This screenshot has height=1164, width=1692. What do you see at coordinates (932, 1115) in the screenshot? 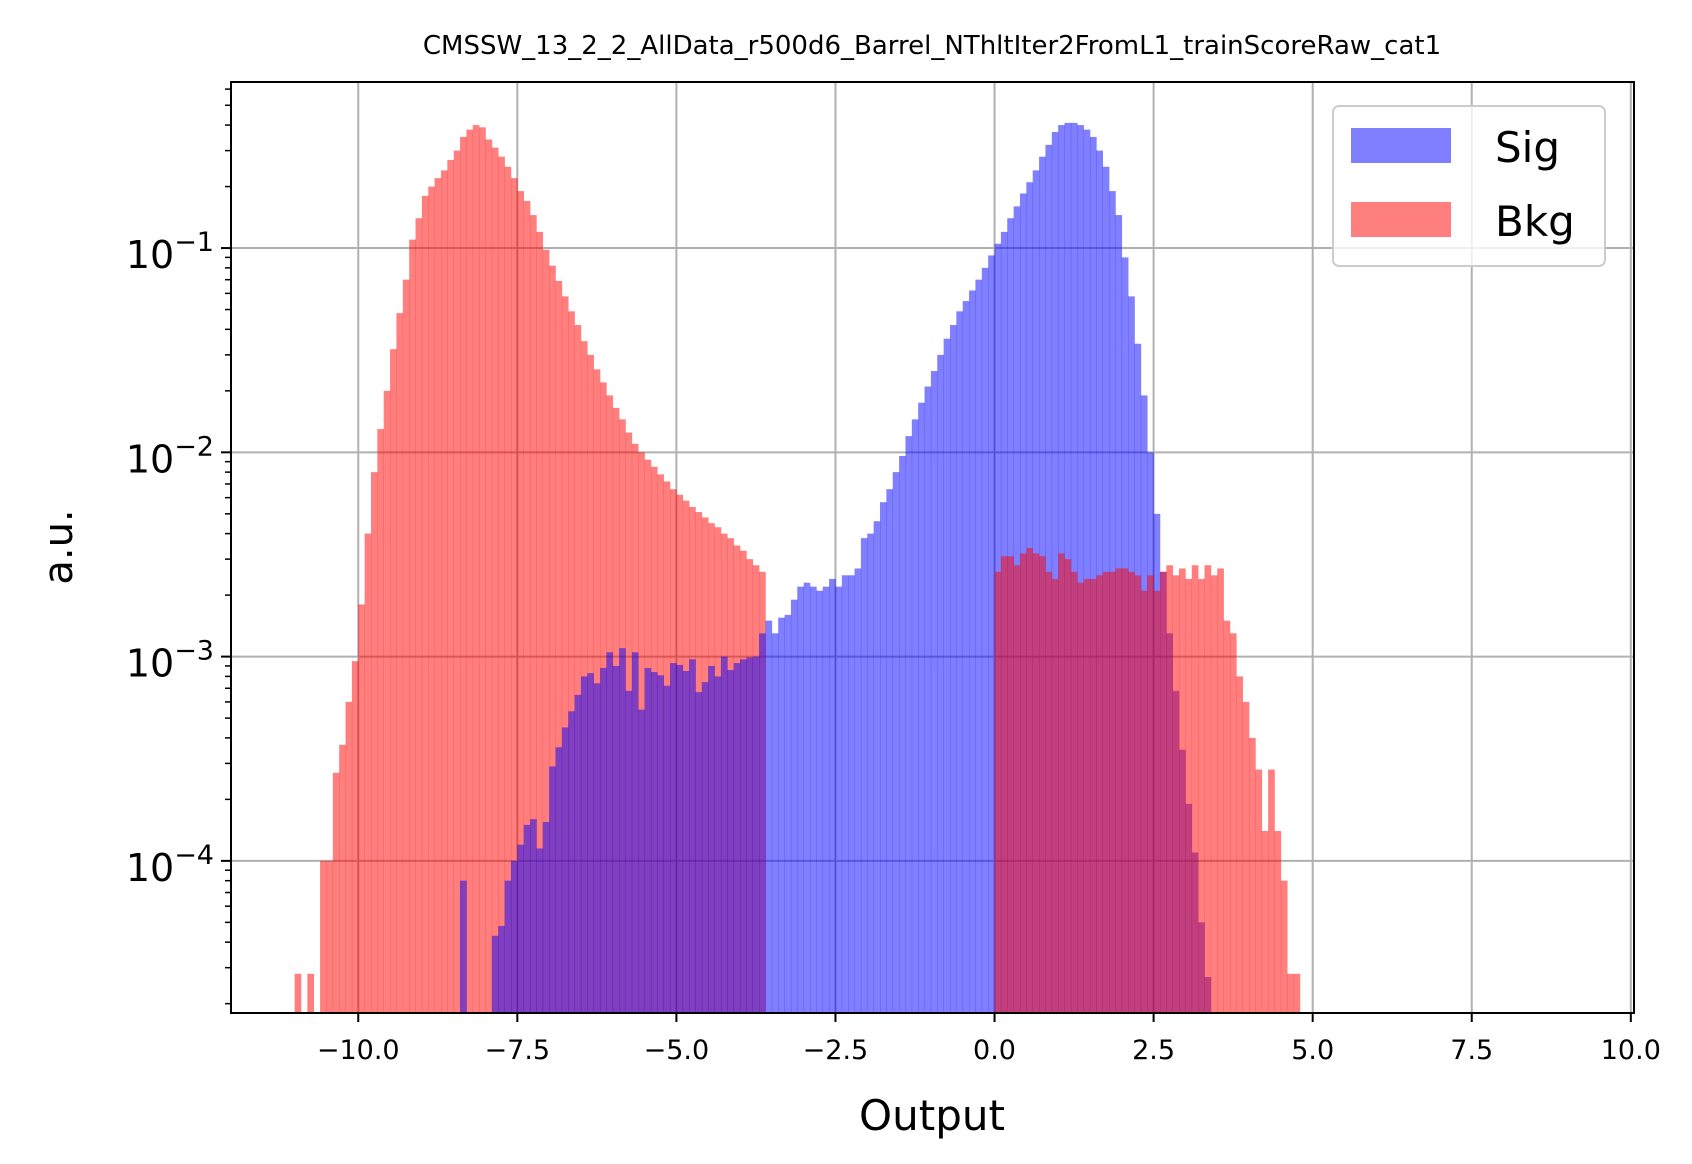
I see `x-axis-label: Output` at bounding box center [932, 1115].